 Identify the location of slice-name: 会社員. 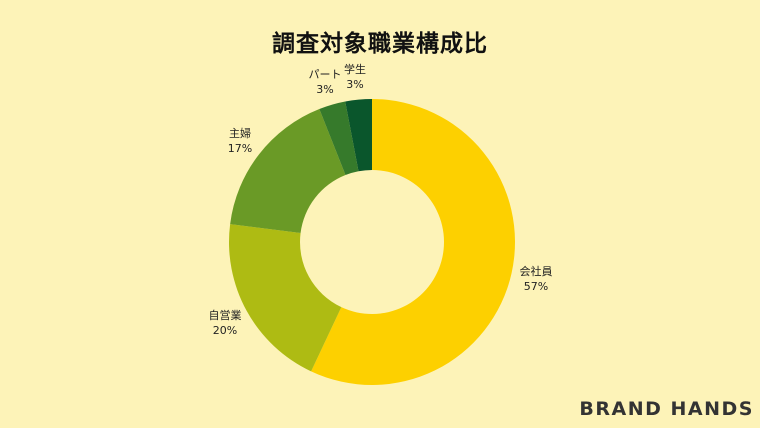
(536, 271).